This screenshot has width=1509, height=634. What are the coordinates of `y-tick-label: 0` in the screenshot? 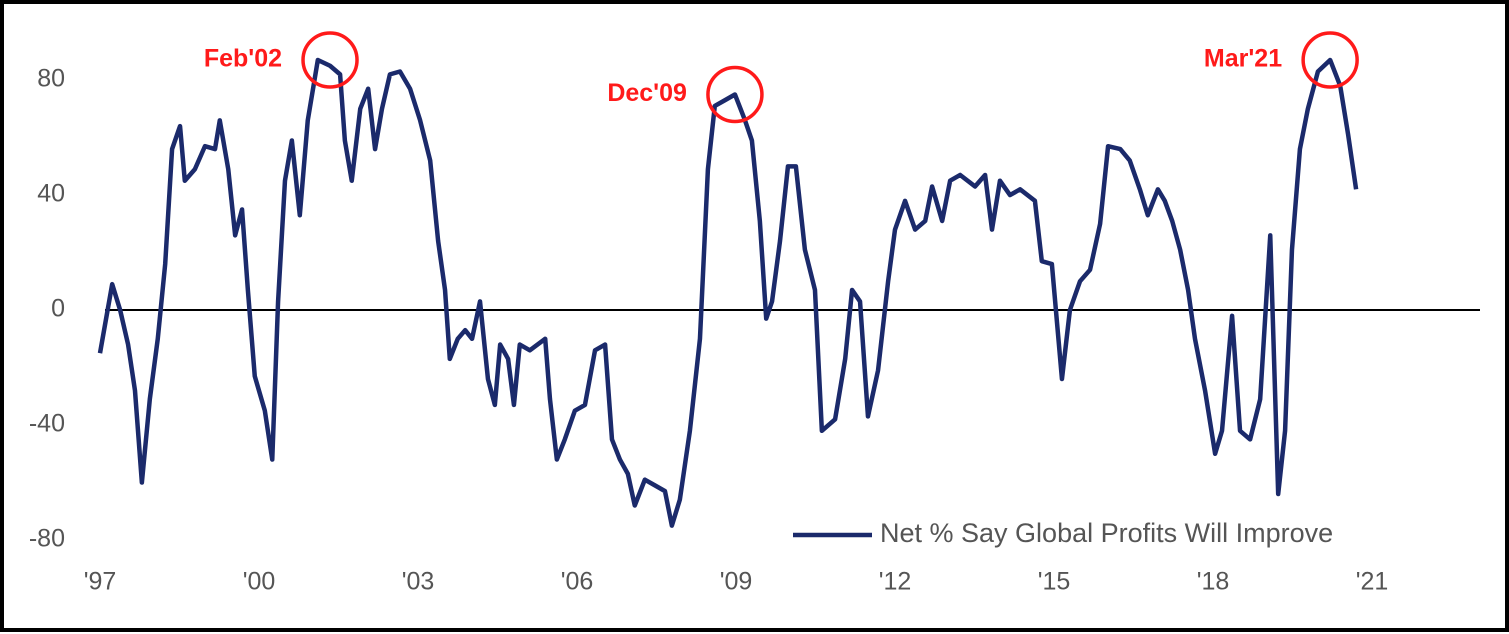 It's located at (58, 309).